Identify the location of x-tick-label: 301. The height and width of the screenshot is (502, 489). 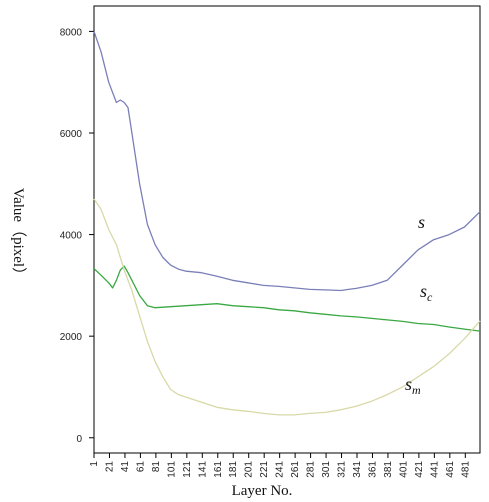
(326, 469).